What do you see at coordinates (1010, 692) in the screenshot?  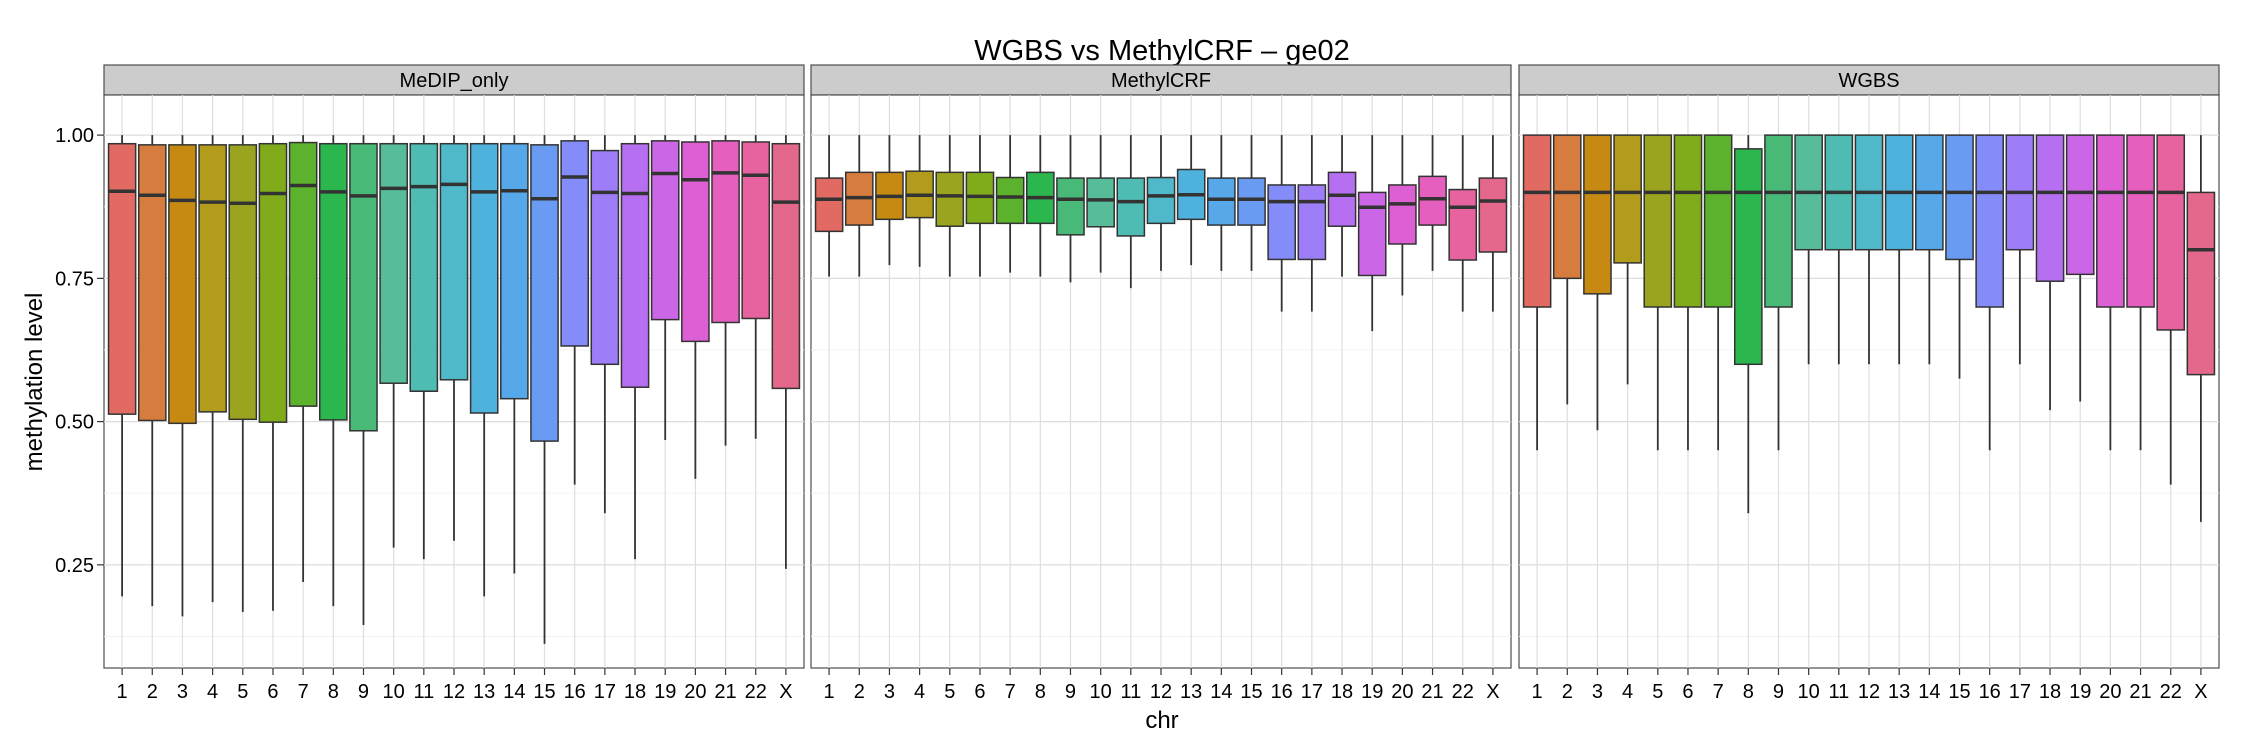 I see `x-tick-label: 7` at bounding box center [1010, 692].